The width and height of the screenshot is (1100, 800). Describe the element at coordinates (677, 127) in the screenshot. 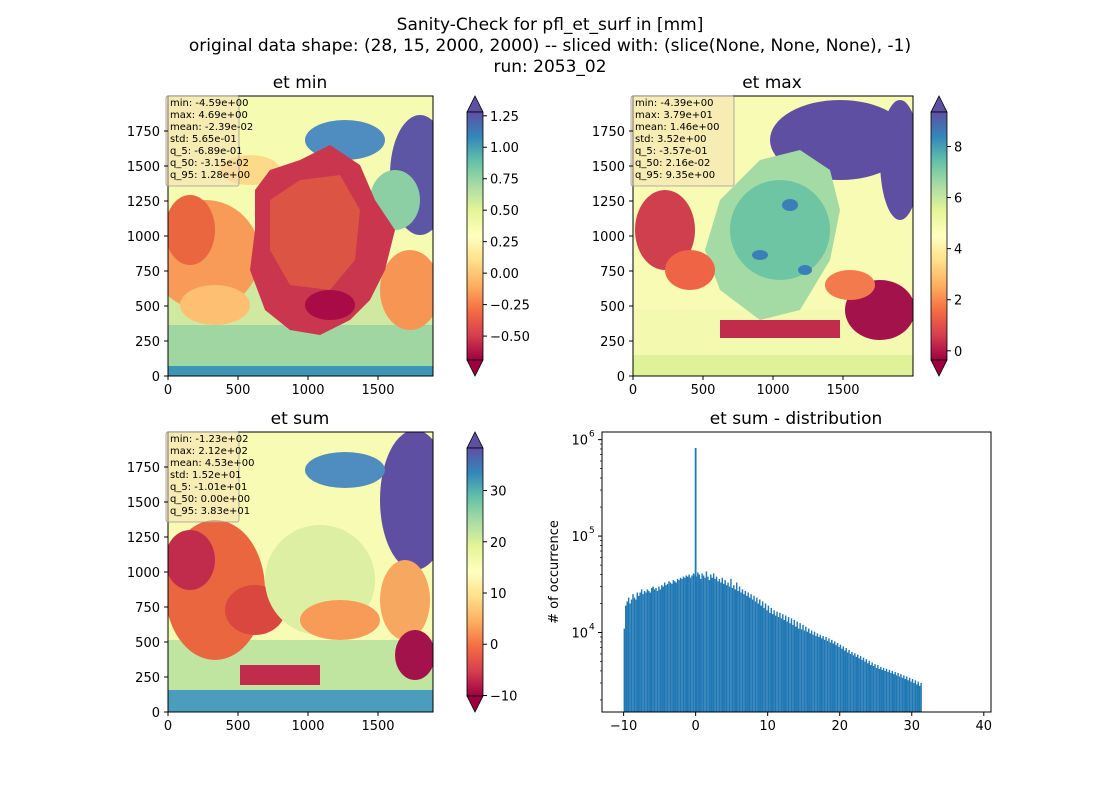

I see `stat-line: mean: 1.46e+00` at that location.